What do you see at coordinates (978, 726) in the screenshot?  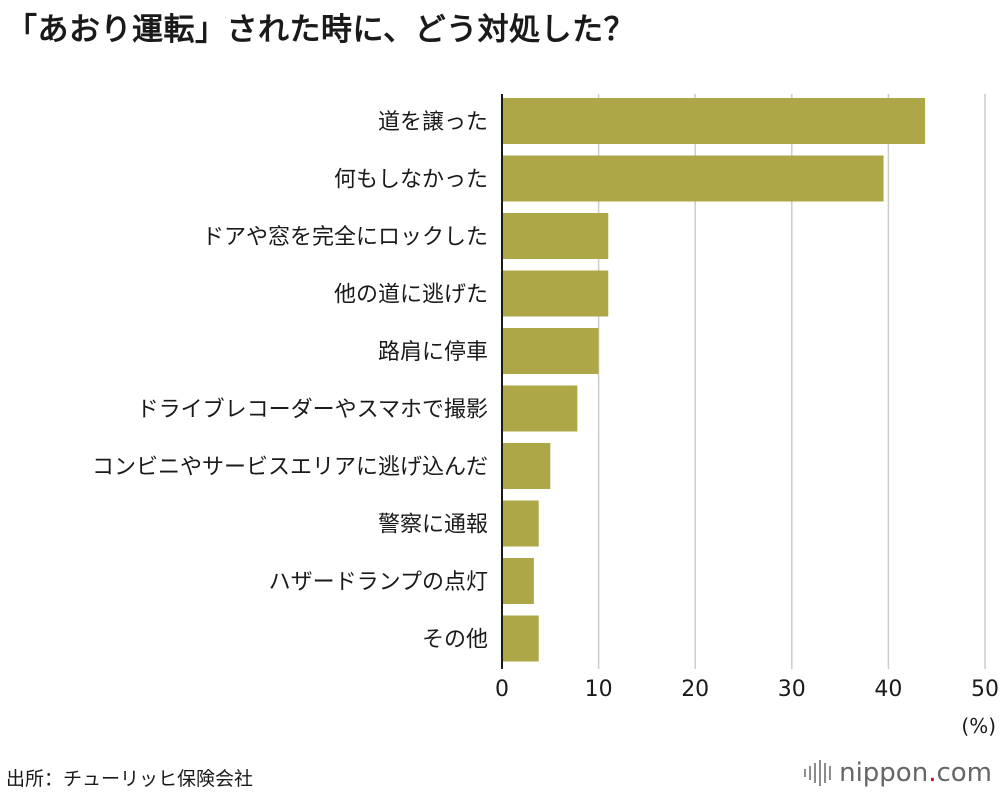 I see `x-unit-label: (%)` at bounding box center [978, 726].